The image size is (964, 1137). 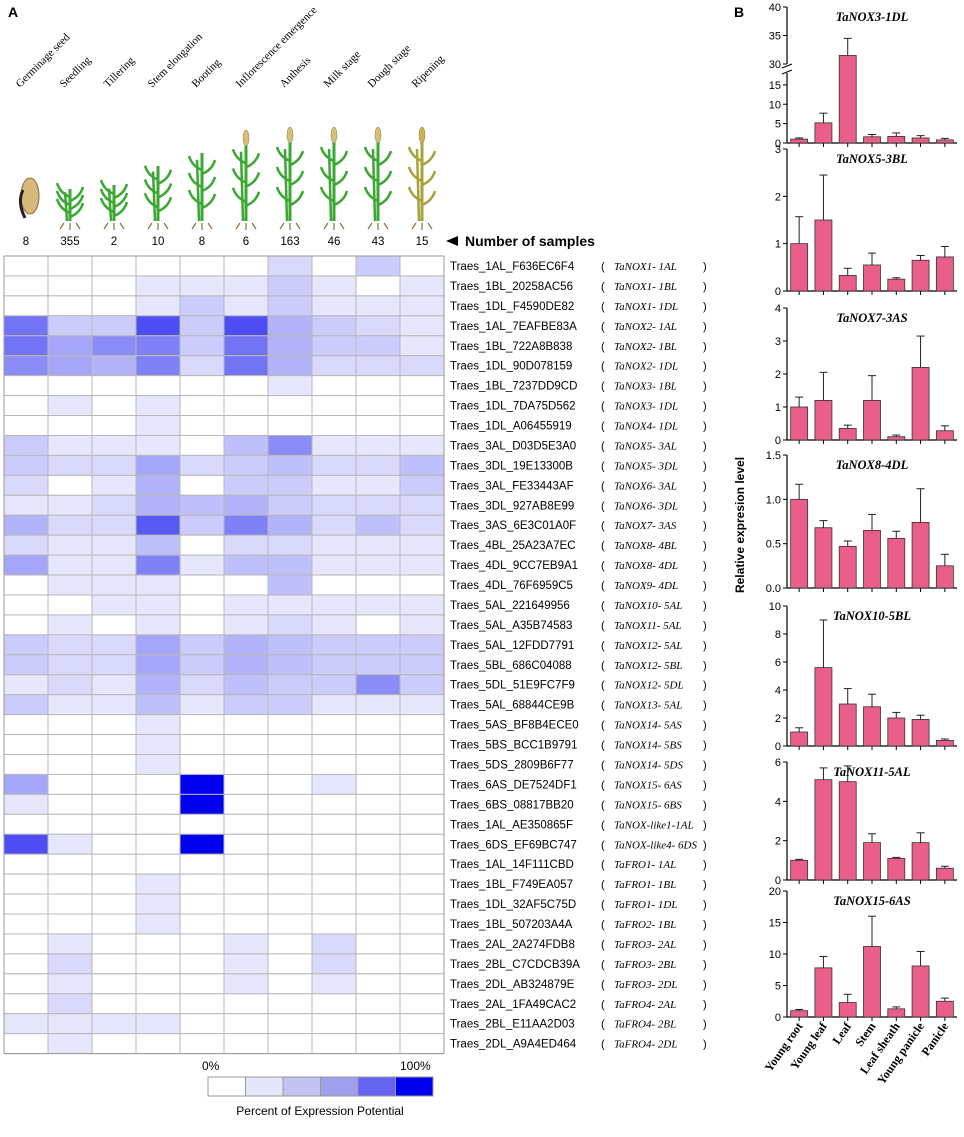 What do you see at coordinates (512, 805) in the screenshot?
I see `row-id-label: Traes_6BS_08817BB20` at bounding box center [512, 805].